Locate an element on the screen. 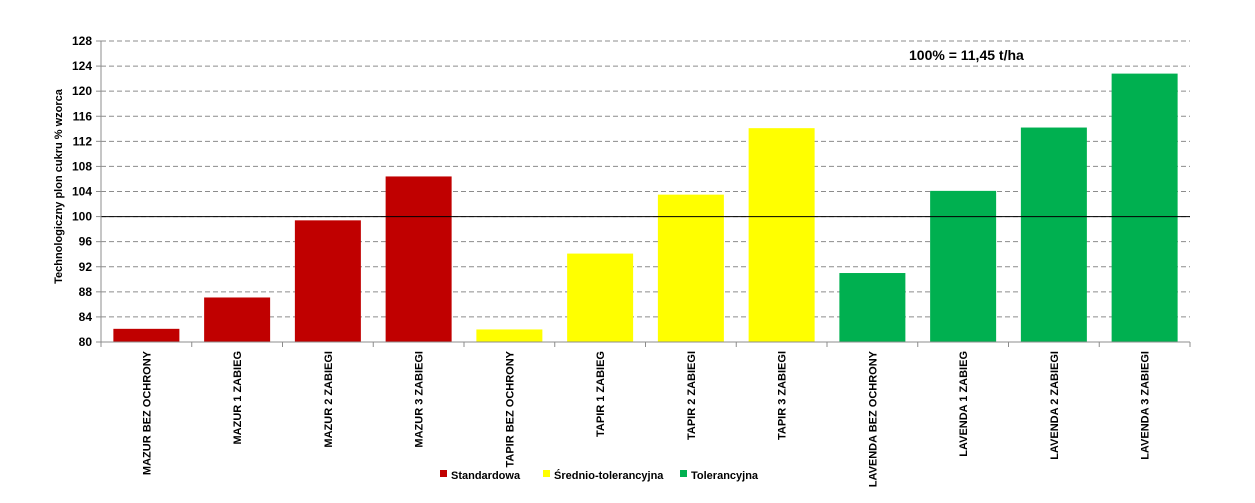 The width and height of the screenshot is (1255, 503). y-tick-label: 80 is located at coordinates (86, 342).